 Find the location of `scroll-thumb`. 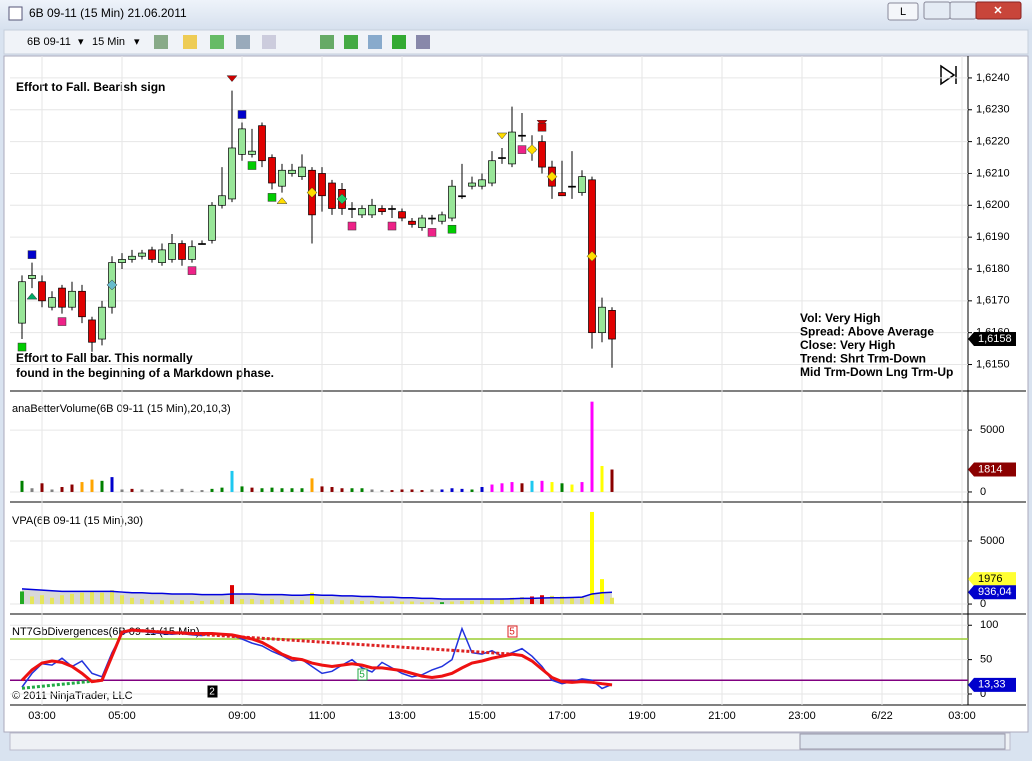

scroll-thumb is located at coordinates (902, 741).